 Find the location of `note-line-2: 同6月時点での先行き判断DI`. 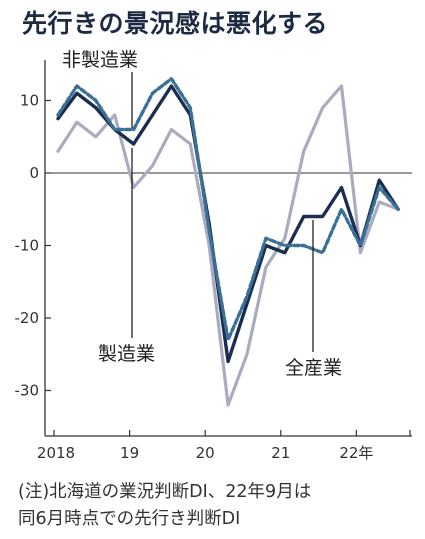

note-line-2: 同6月時点での先行き判断DI is located at coordinates (129, 519).